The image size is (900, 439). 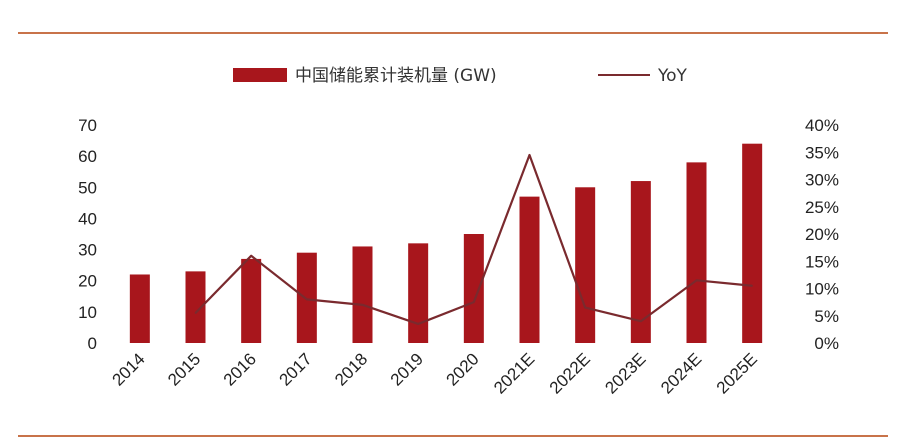 I want to click on x-tick-label: 2015, so click(x=184, y=369).